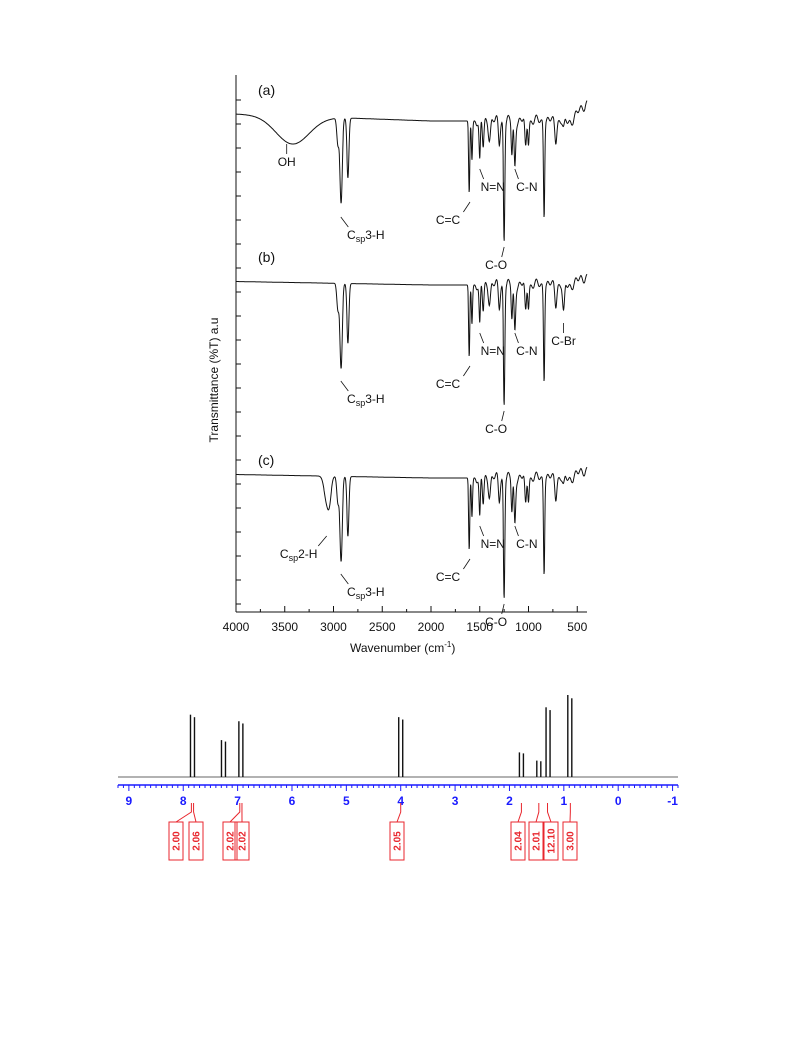 This screenshot has height=1057, width=793. What do you see at coordinates (563, 341) in the screenshot?
I see `ir-annotation-label: C-Br` at bounding box center [563, 341].